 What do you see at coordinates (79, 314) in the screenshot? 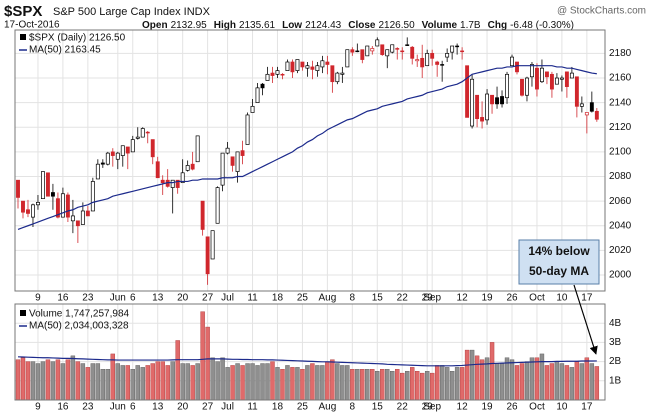
I see `legend-entry: Volume 1,747,257,984` at bounding box center [79, 314].